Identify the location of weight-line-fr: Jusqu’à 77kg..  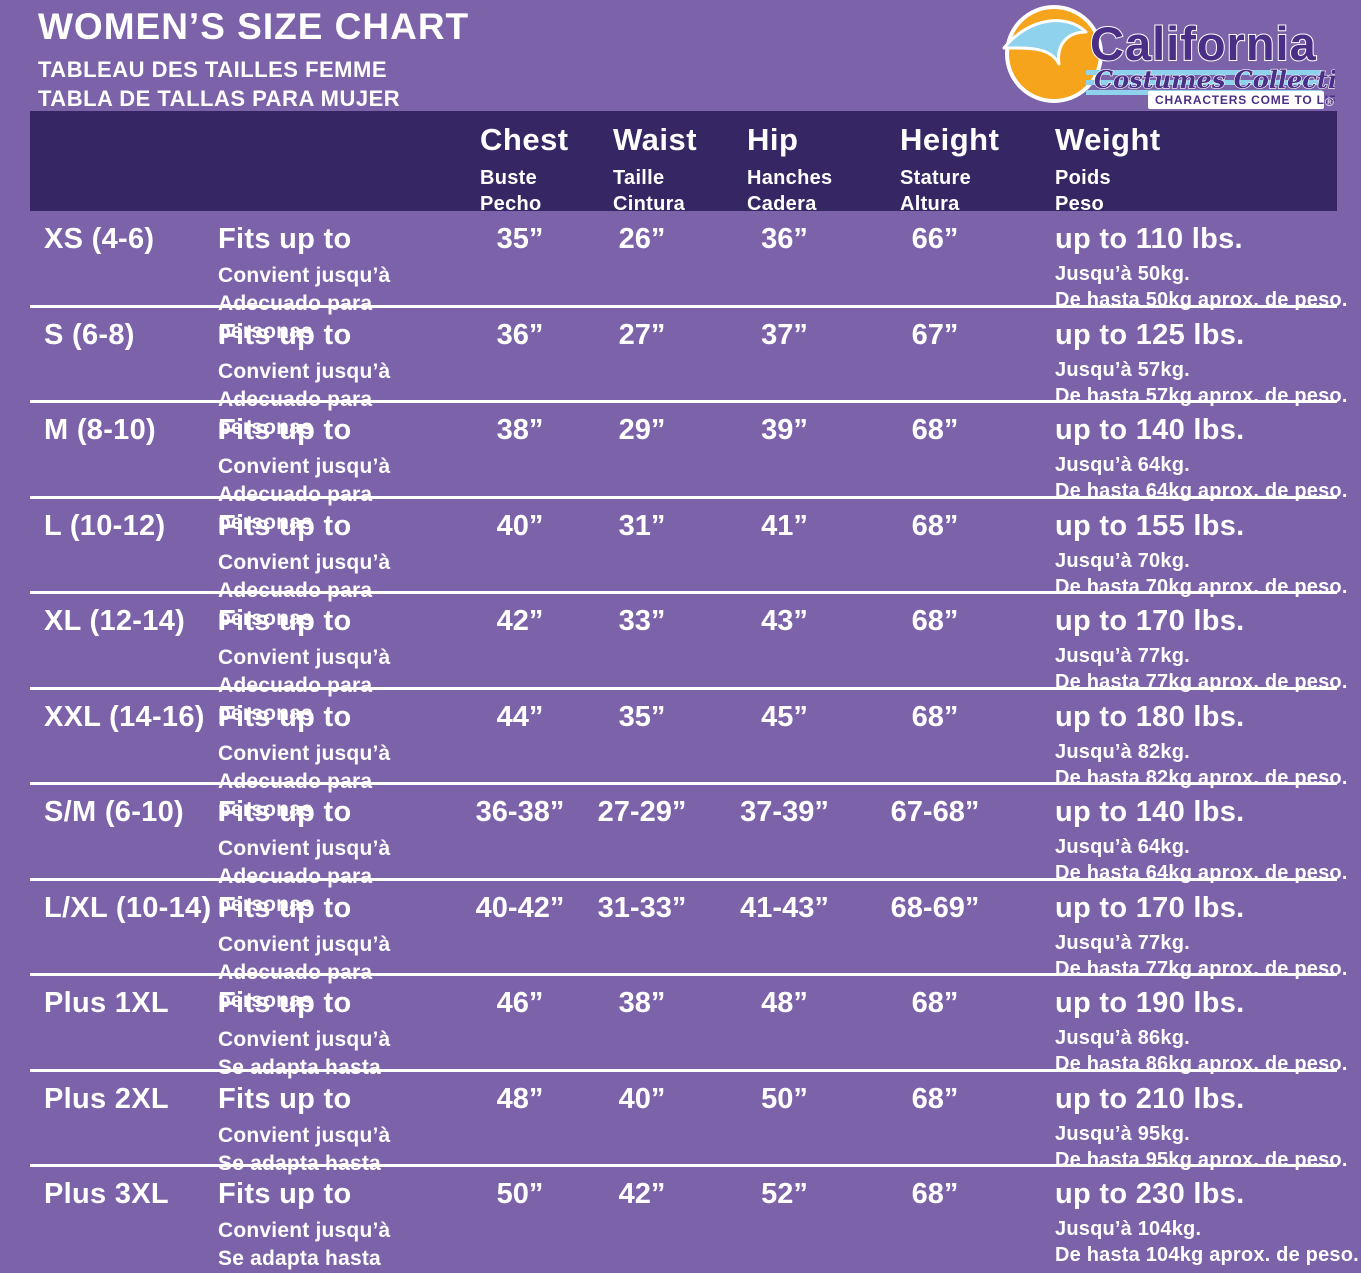
(1122, 656).